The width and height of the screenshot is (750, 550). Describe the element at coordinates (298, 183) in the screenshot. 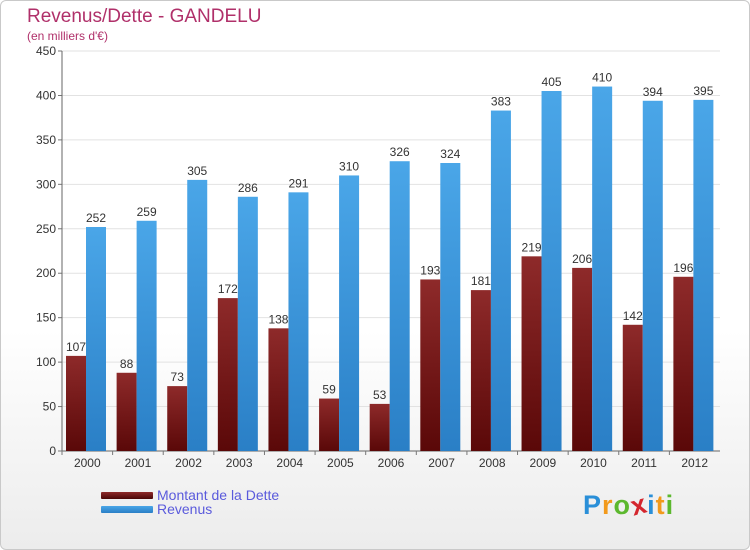

I see `revenue-value-label: 291` at that location.